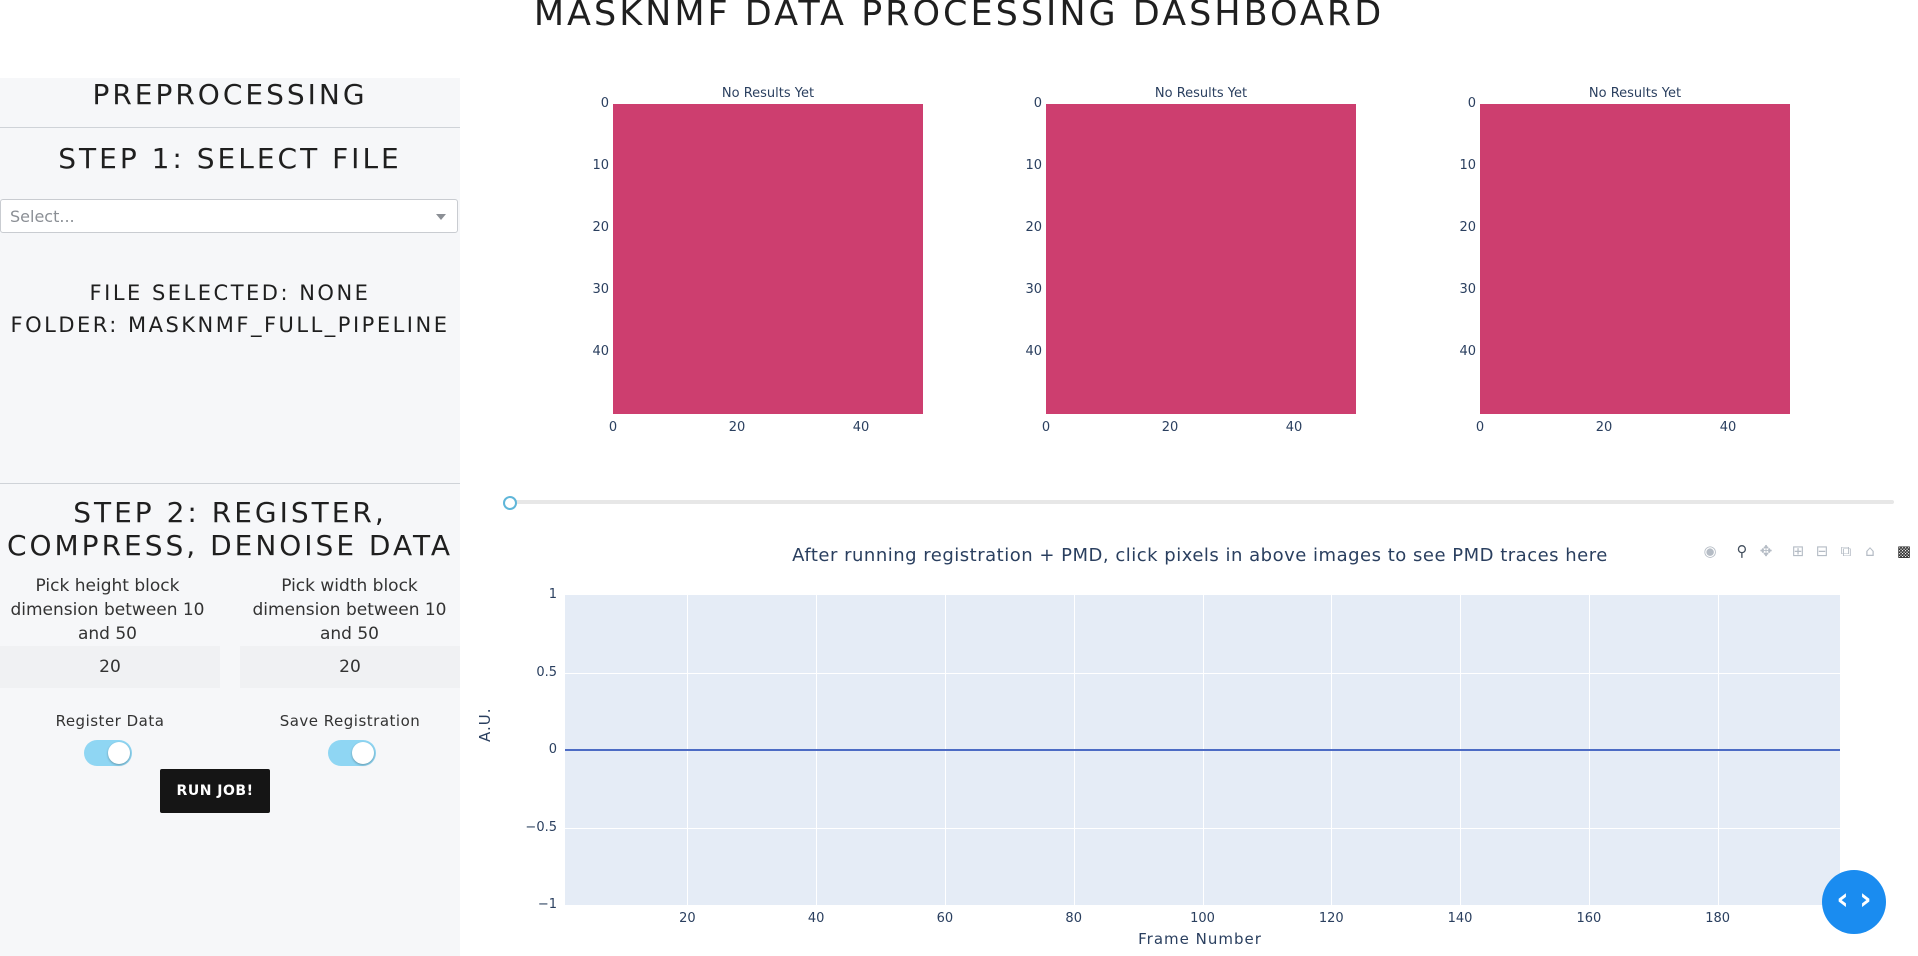 This screenshot has height=956, width=1918. I want to click on image-2-heatmap, so click(1201, 259).